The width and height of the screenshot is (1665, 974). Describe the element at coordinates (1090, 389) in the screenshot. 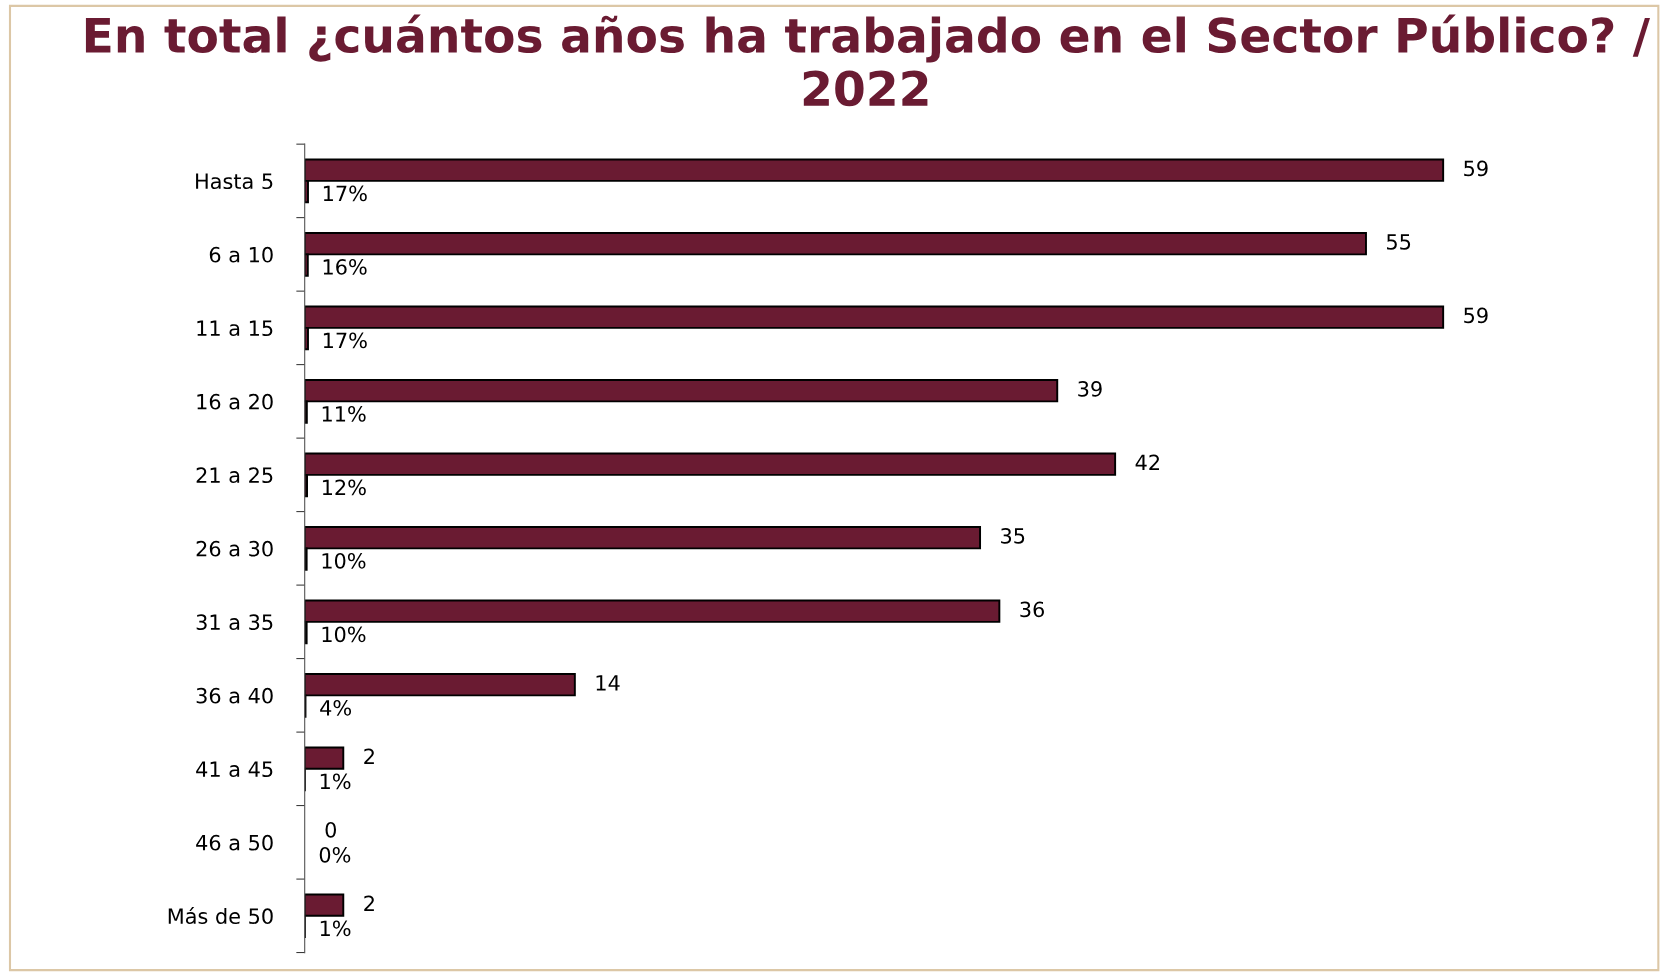

I see `data-label: 39` at that location.